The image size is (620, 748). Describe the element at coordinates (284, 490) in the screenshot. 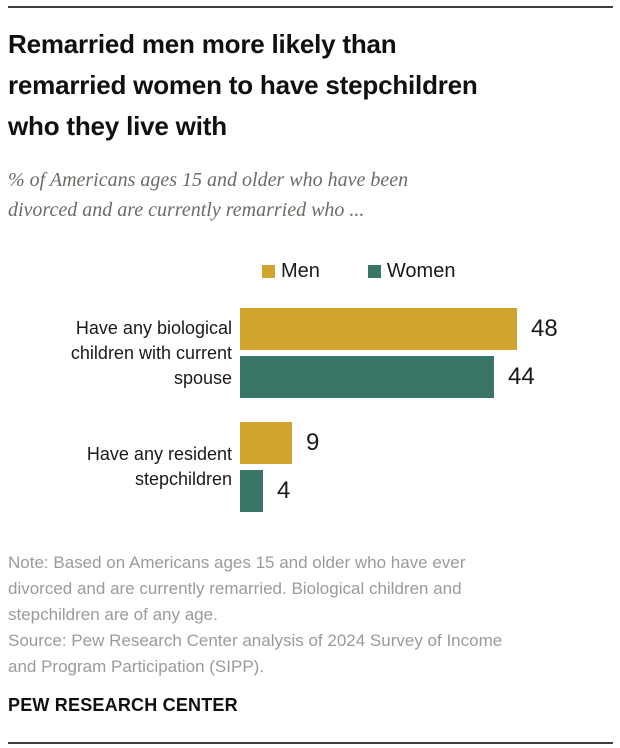

I see `value-label-women-stepchildren: 4` at that location.